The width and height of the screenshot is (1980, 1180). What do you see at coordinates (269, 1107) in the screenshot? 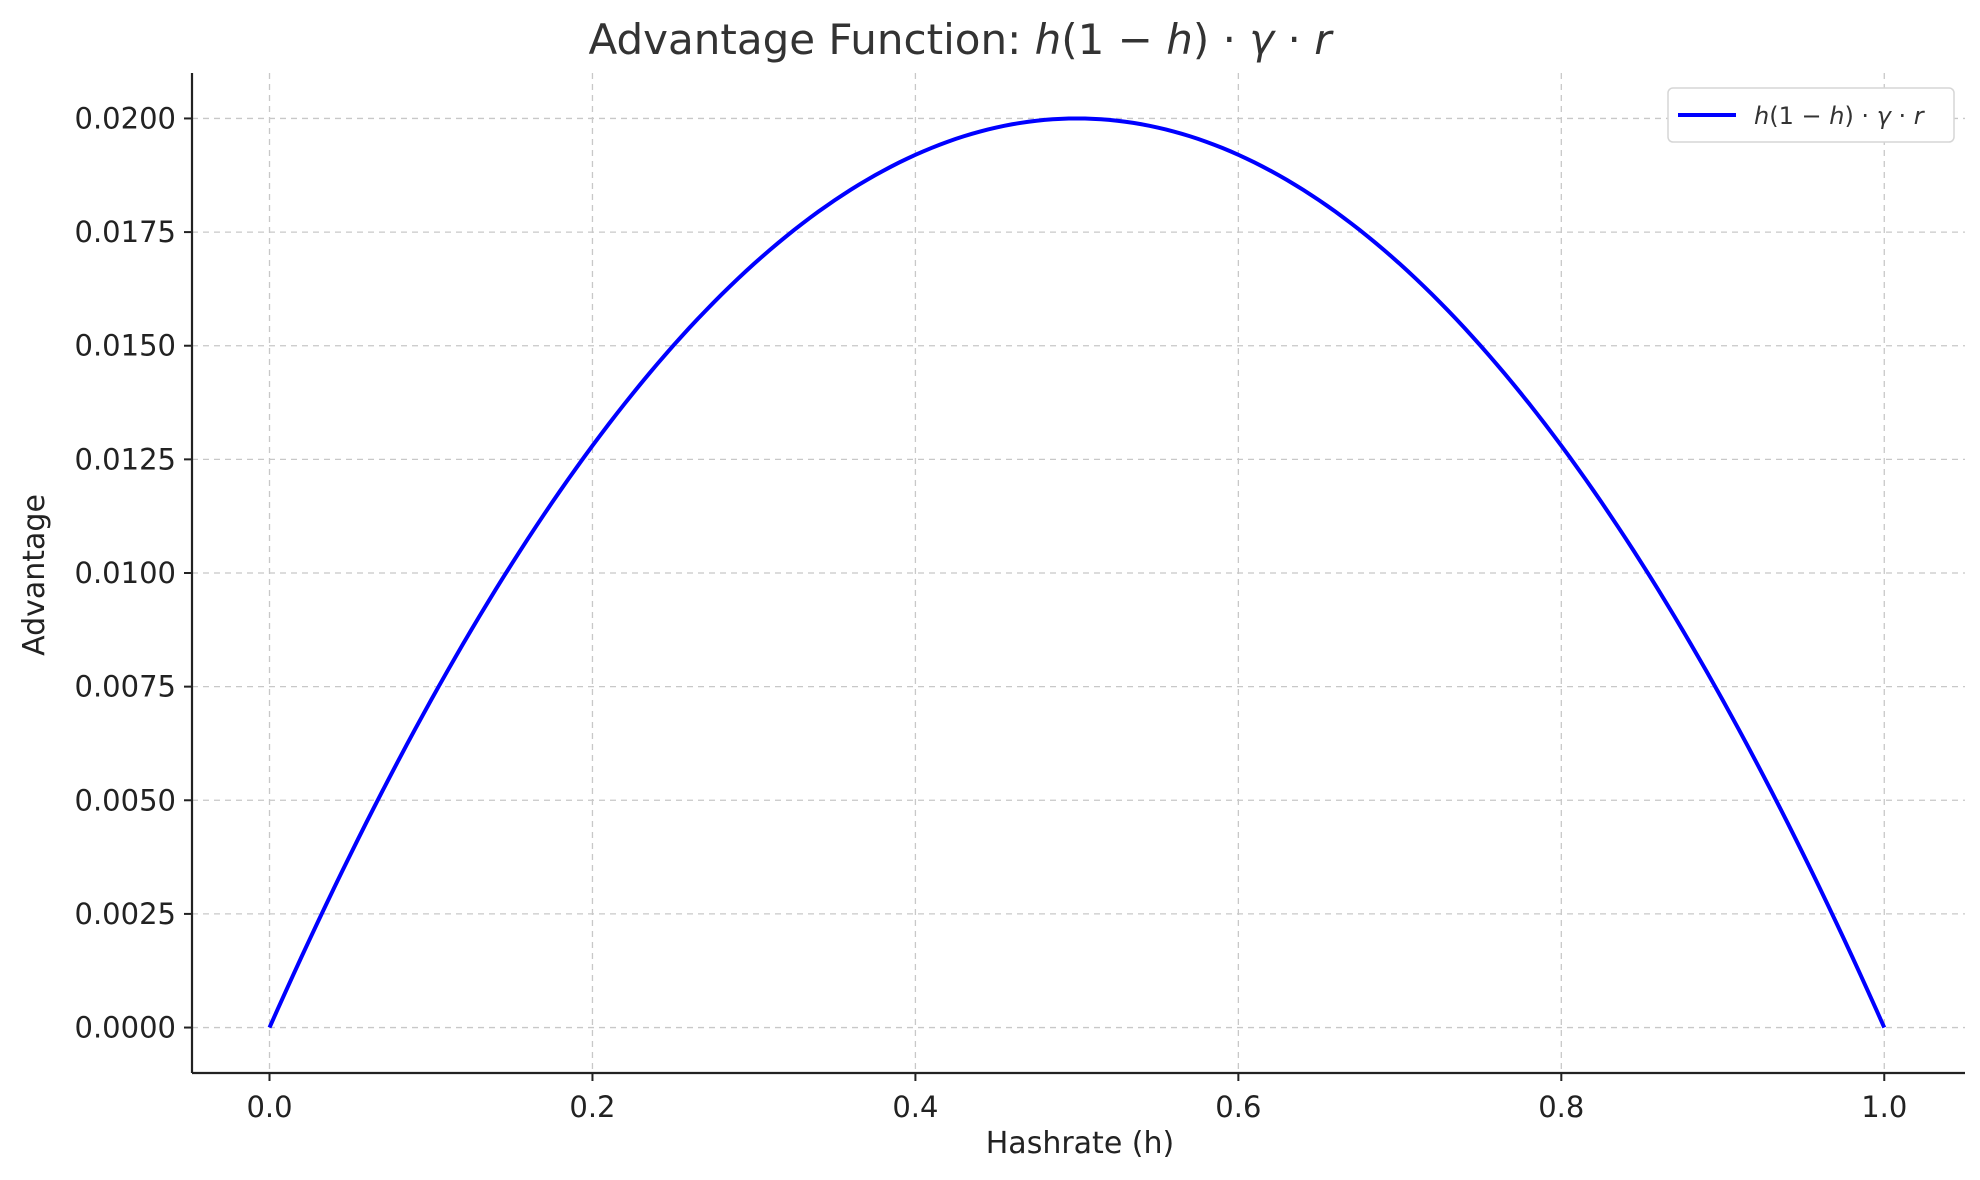
I see `x-tick-label: 0.0` at bounding box center [269, 1107].